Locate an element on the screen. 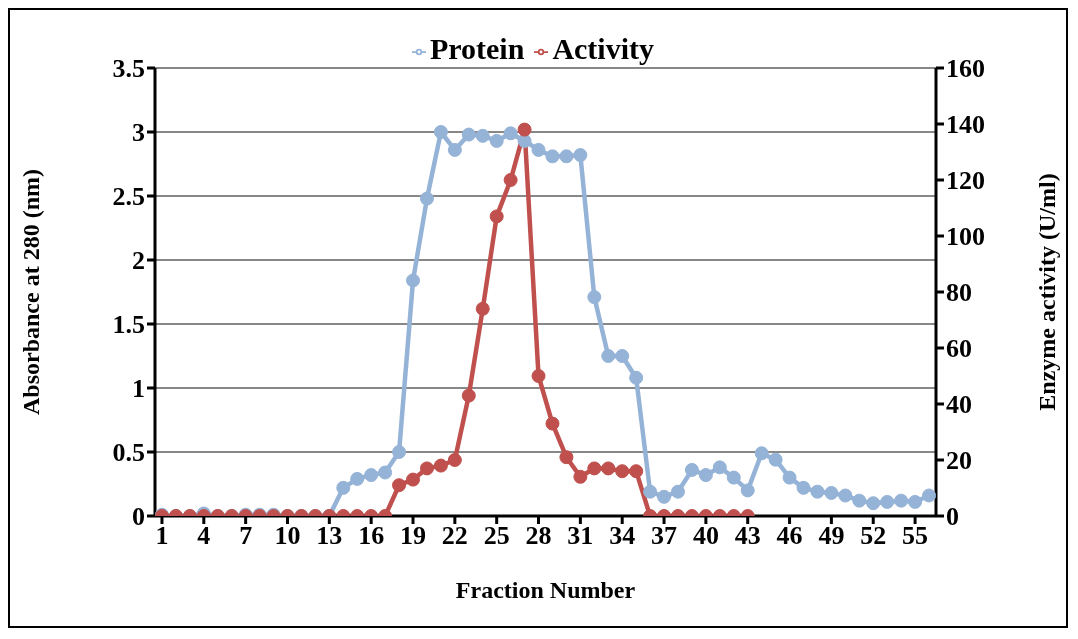  x-tick-label: 28 is located at coordinates (538, 536).